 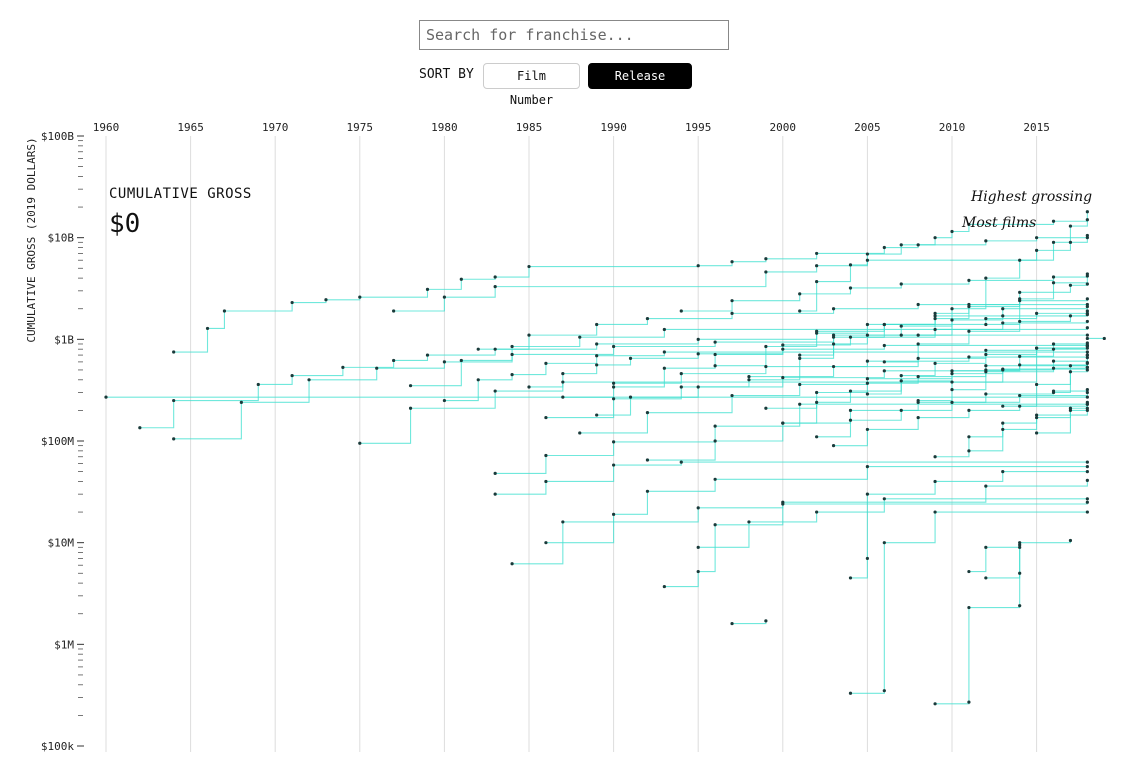 What do you see at coordinates (531, 85) in the screenshot?
I see `sort-film-number-button: Film Number` at bounding box center [531, 85].